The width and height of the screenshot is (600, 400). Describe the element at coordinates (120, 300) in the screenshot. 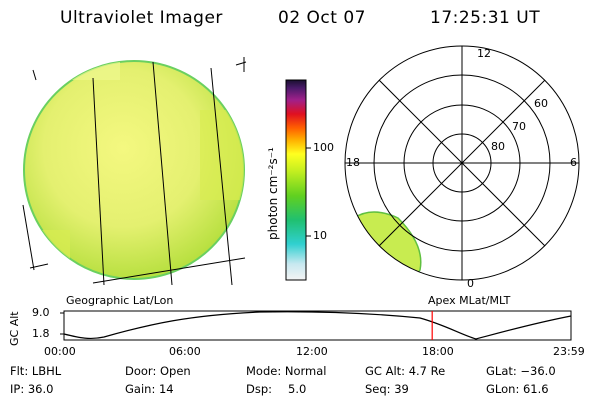

I see `geographic-label: Geographic Lat/Lon` at that location.